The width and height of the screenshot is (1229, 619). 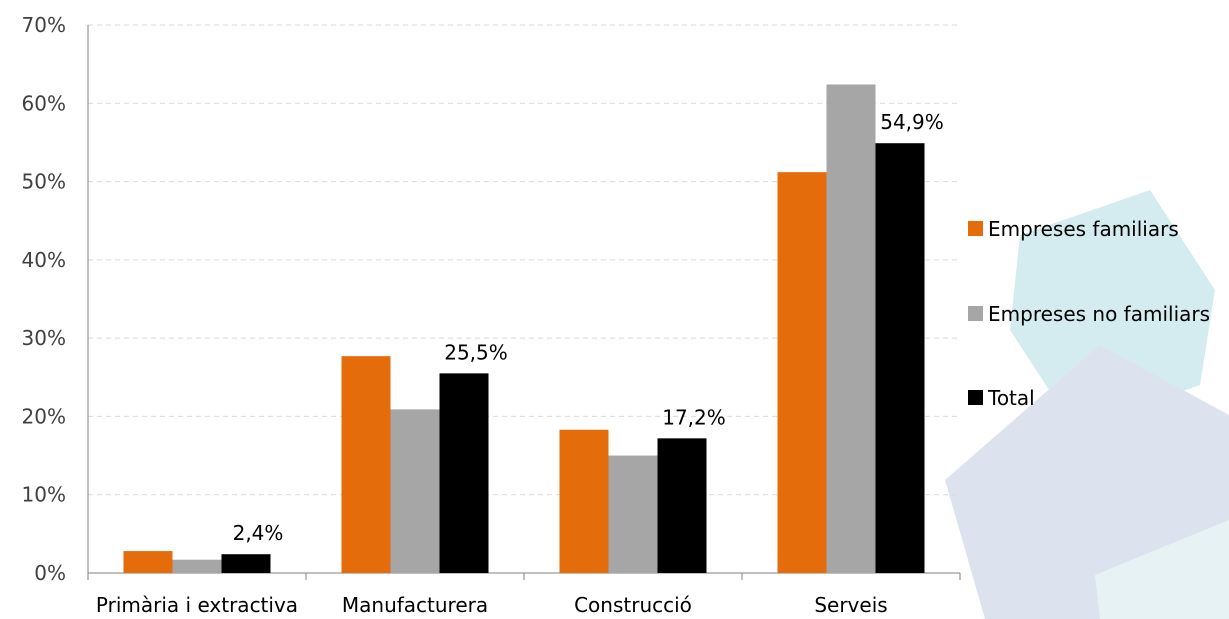 I want to click on y-tick-label: 40%, so click(x=44, y=260).